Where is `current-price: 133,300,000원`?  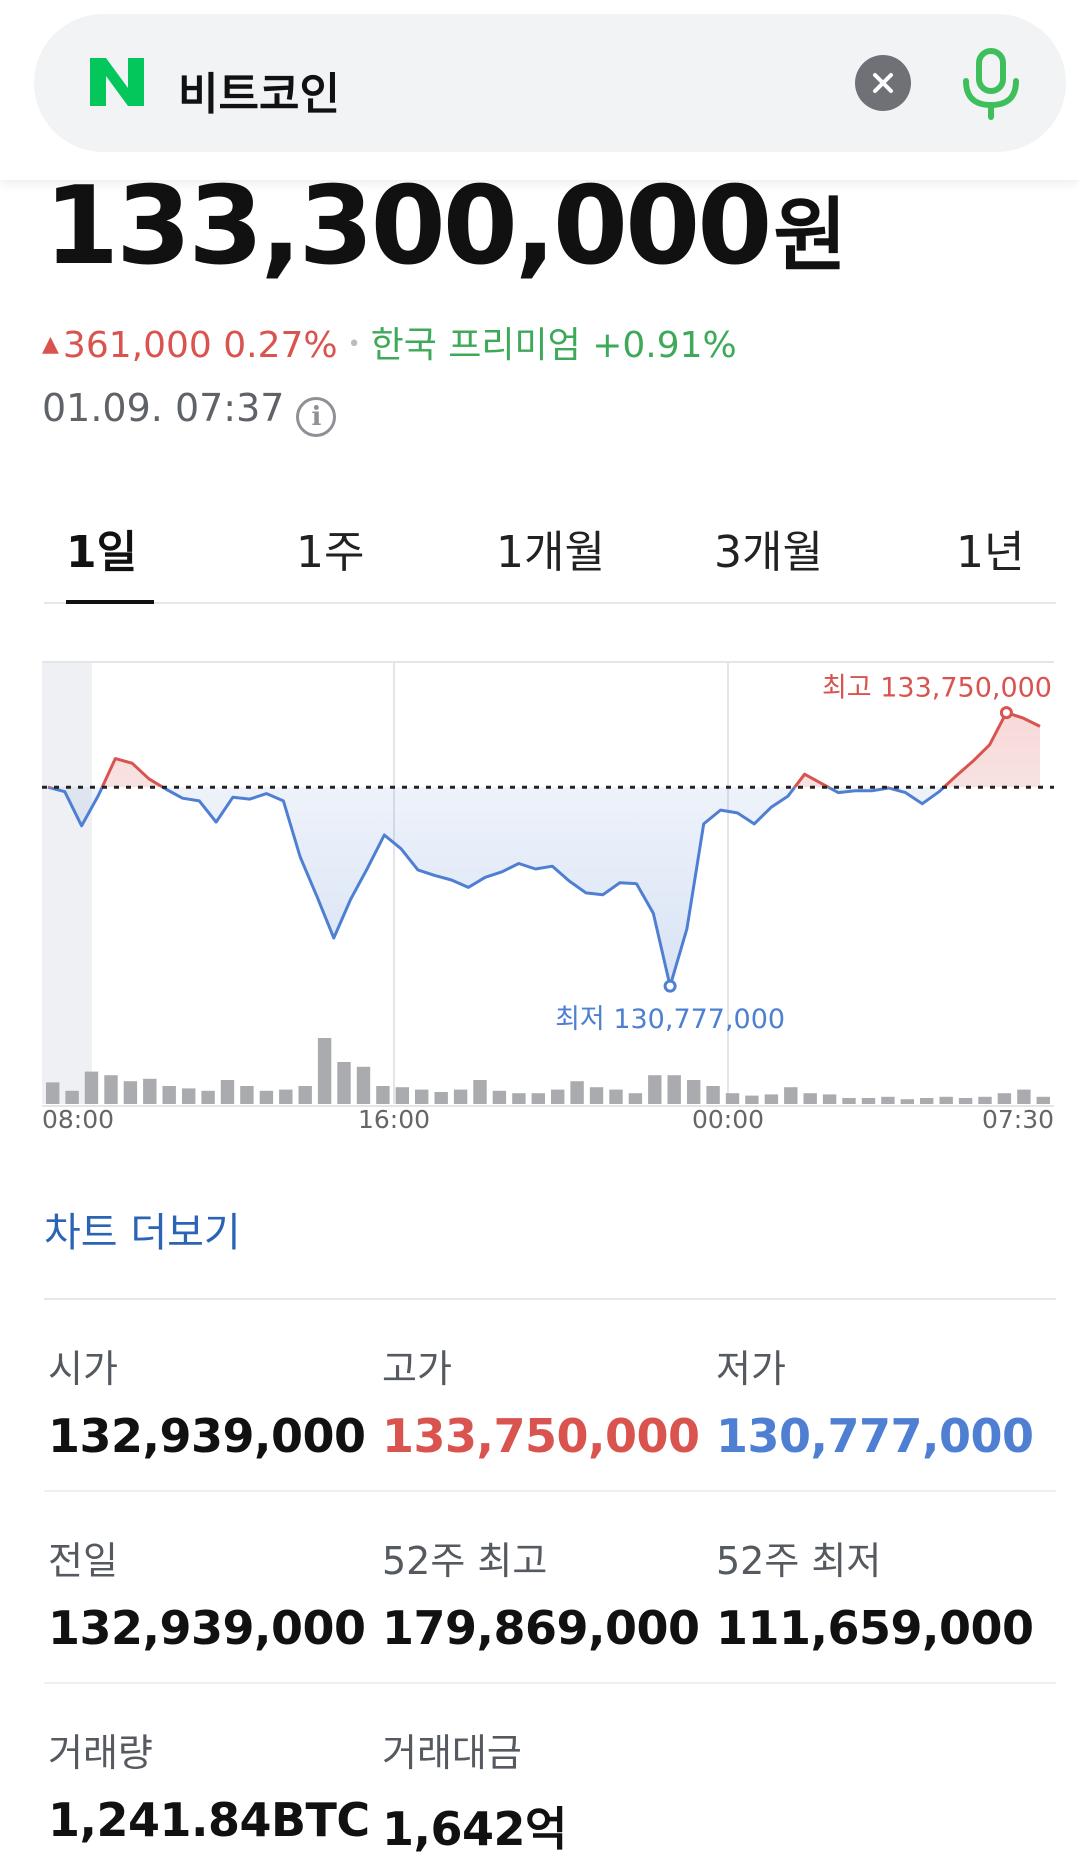 current-price: 133,300,000원 is located at coordinates (445, 227).